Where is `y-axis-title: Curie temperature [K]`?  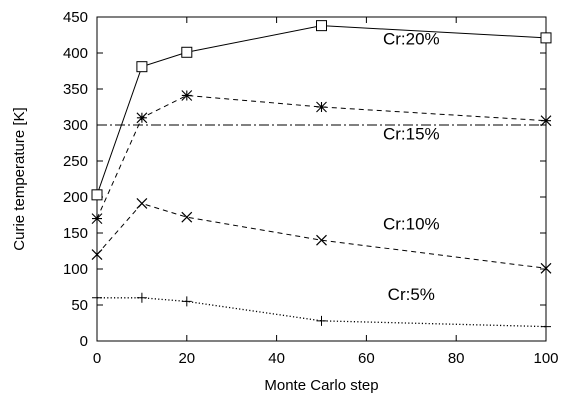
y-axis-title: Curie temperature [K] is located at coordinates (19, 178).